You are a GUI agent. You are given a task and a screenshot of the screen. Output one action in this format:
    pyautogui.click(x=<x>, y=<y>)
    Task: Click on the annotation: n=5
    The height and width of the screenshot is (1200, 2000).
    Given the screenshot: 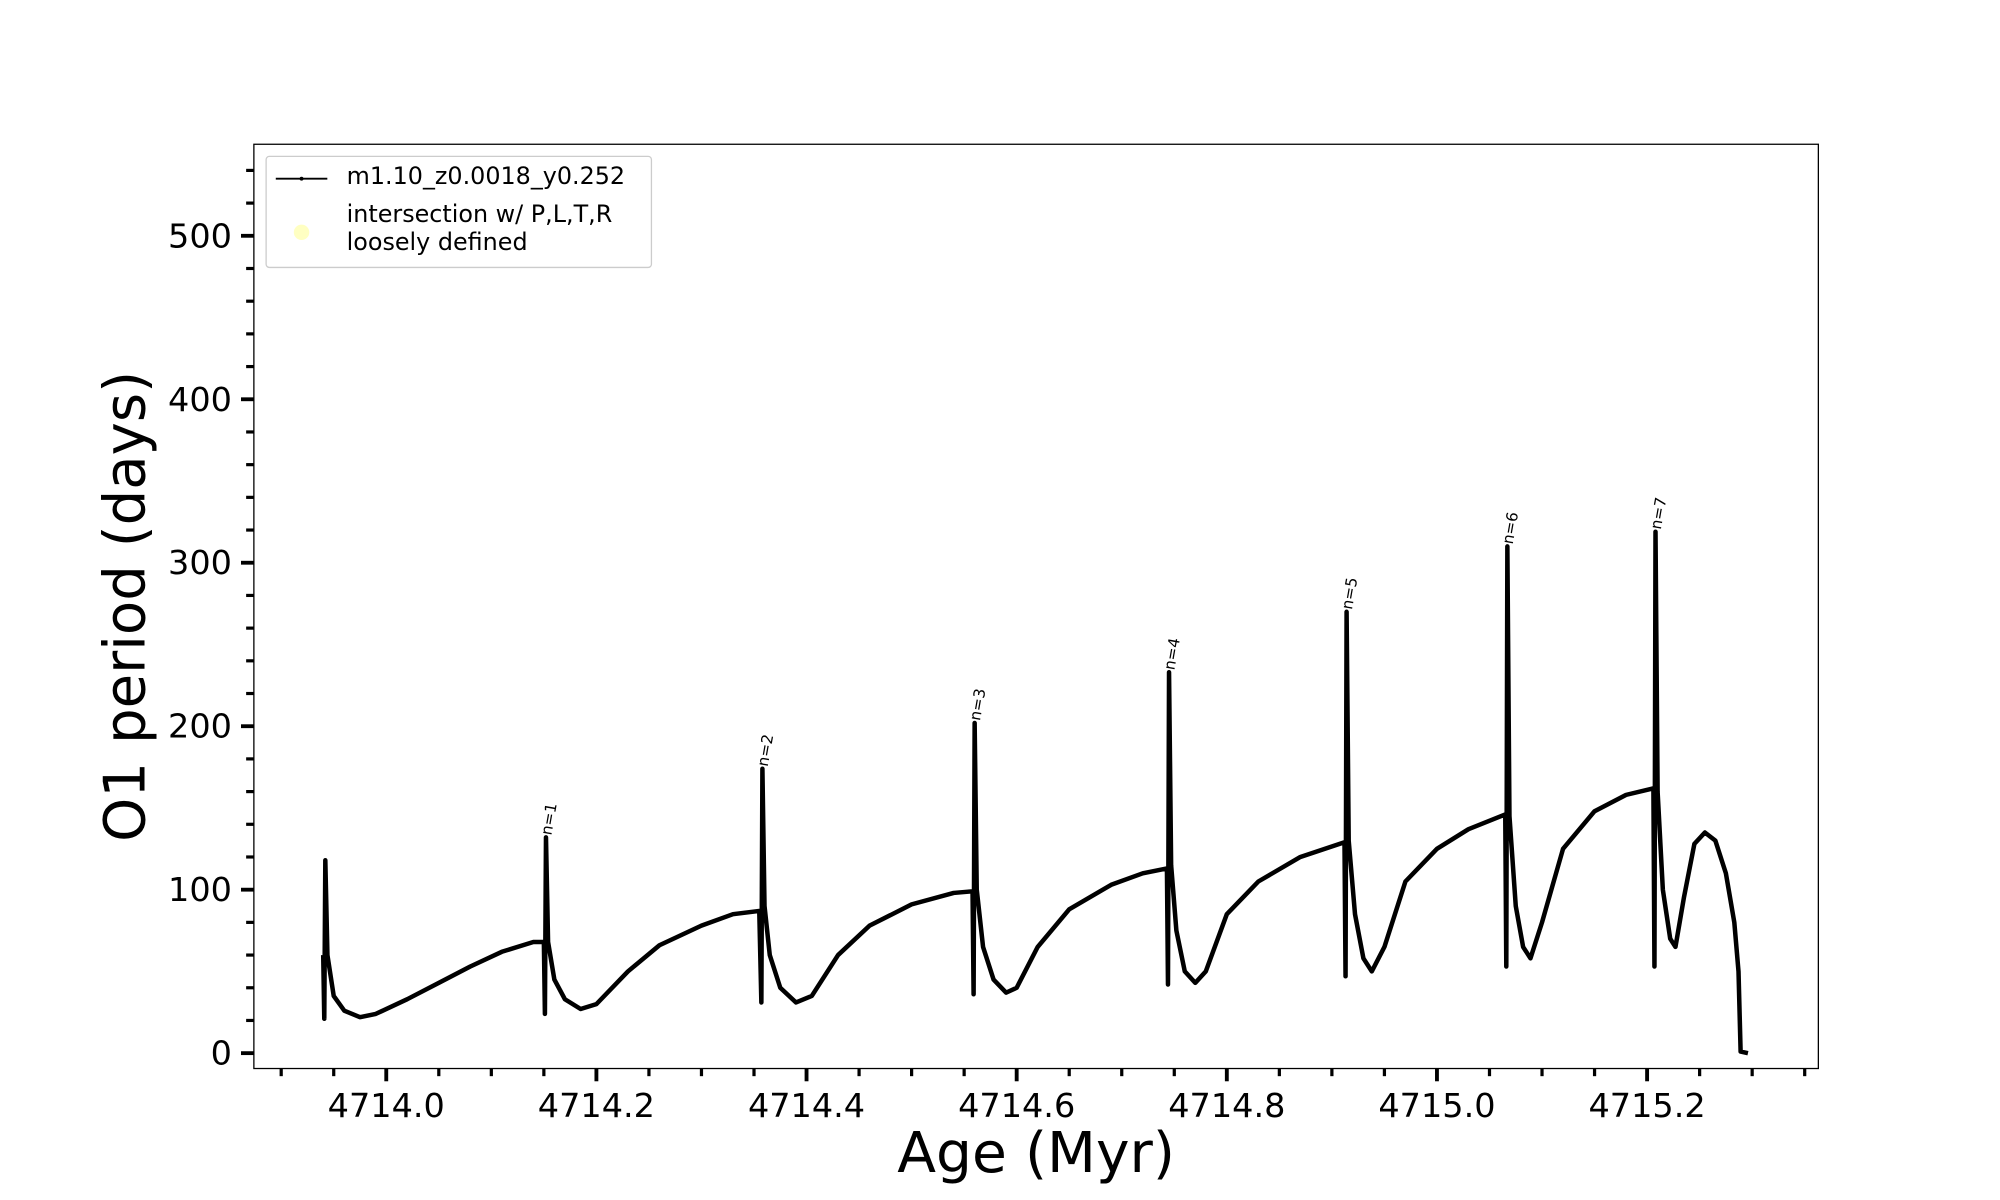 What is the action you would take?
    pyautogui.click(x=1349, y=593)
    